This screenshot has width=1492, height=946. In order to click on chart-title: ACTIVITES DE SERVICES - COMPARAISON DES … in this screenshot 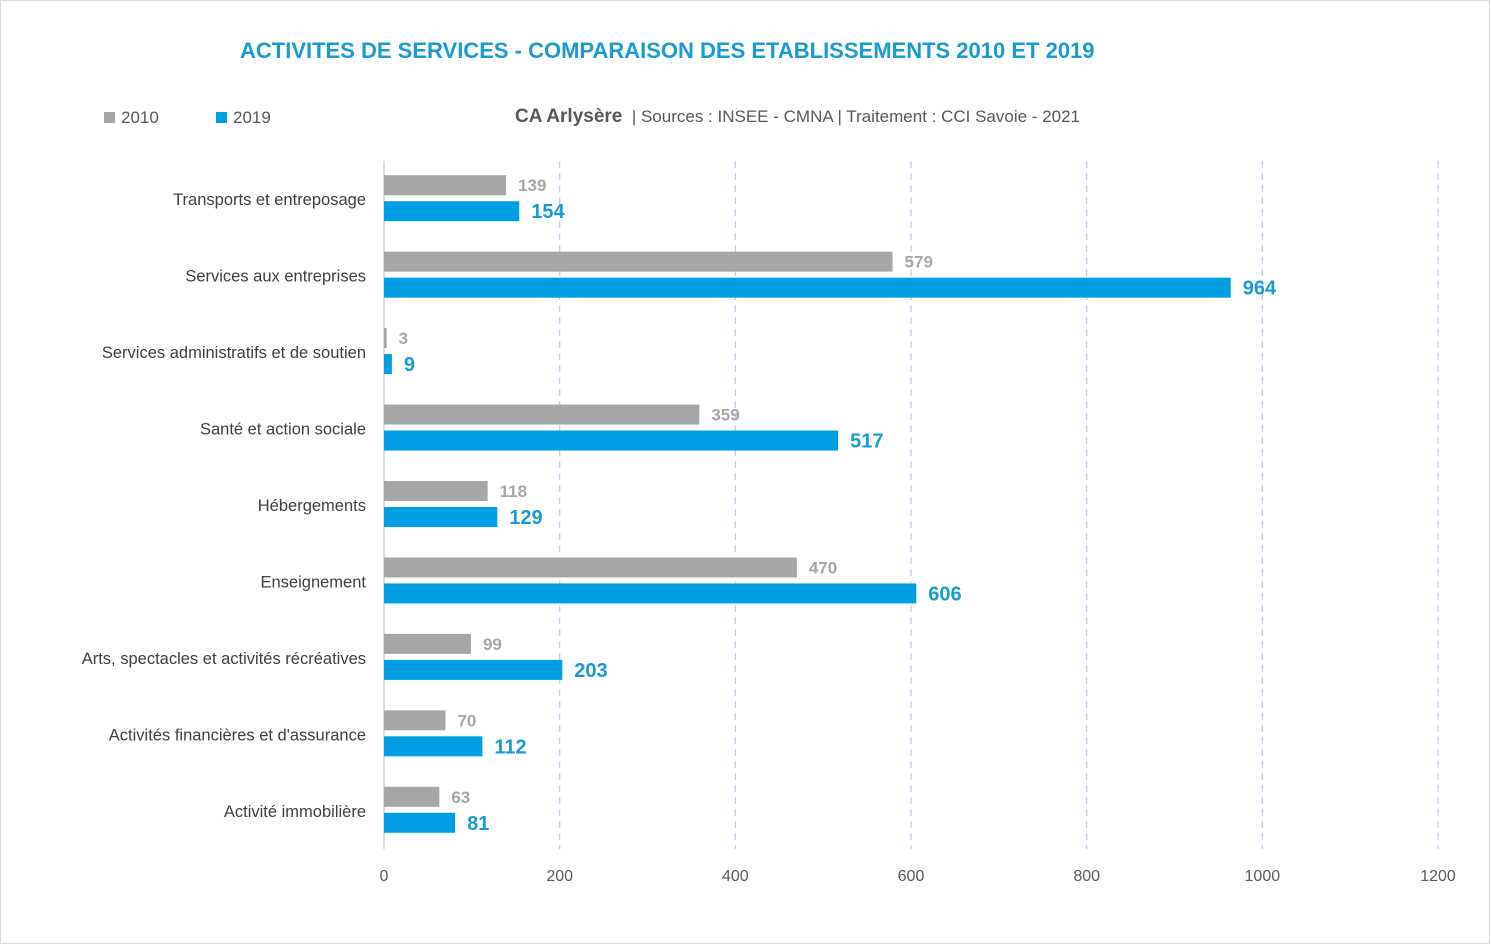, I will do `click(667, 50)`.